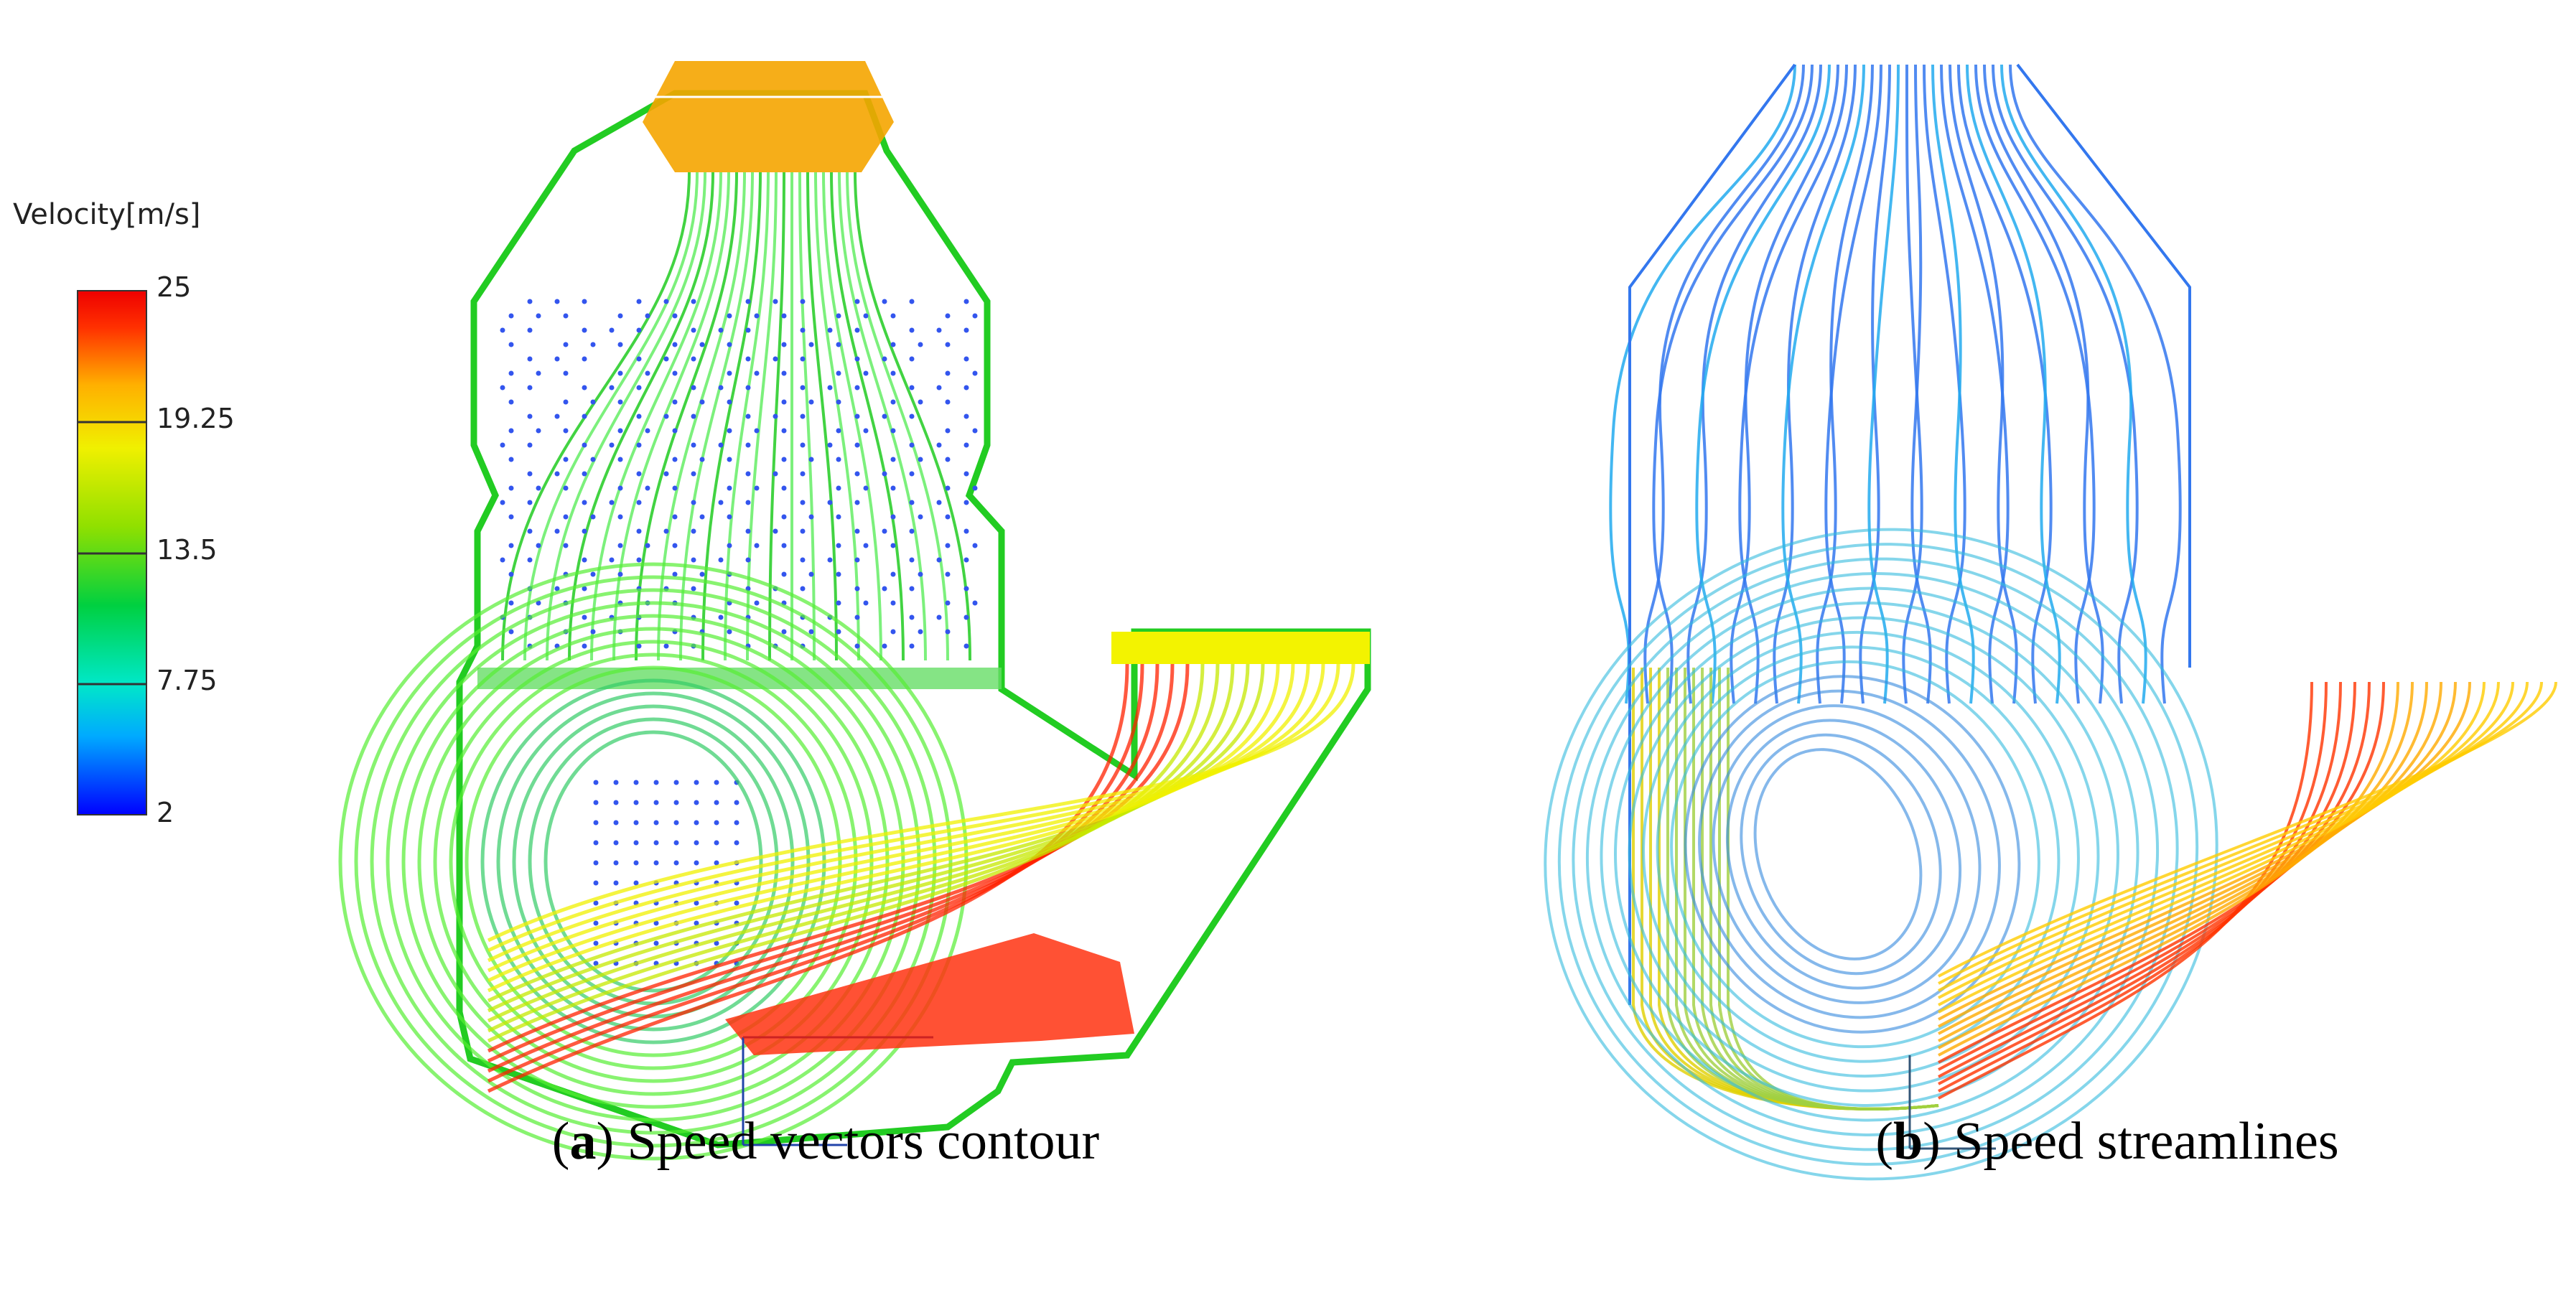  Describe the element at coordinates (739, 679) in the screenshot. I see `divider-band` at that location.